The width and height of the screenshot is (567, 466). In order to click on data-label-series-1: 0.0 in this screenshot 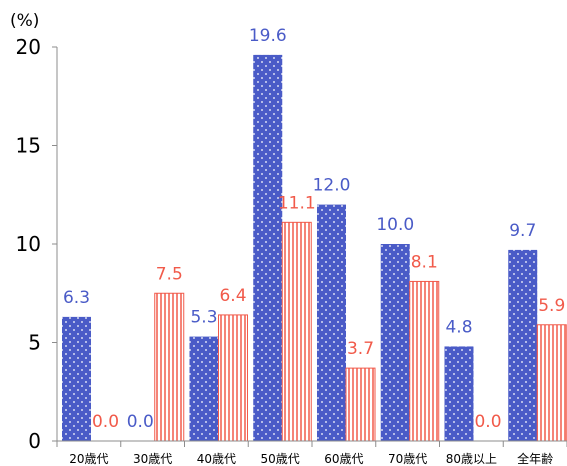, I will do `click(140, 422)`.